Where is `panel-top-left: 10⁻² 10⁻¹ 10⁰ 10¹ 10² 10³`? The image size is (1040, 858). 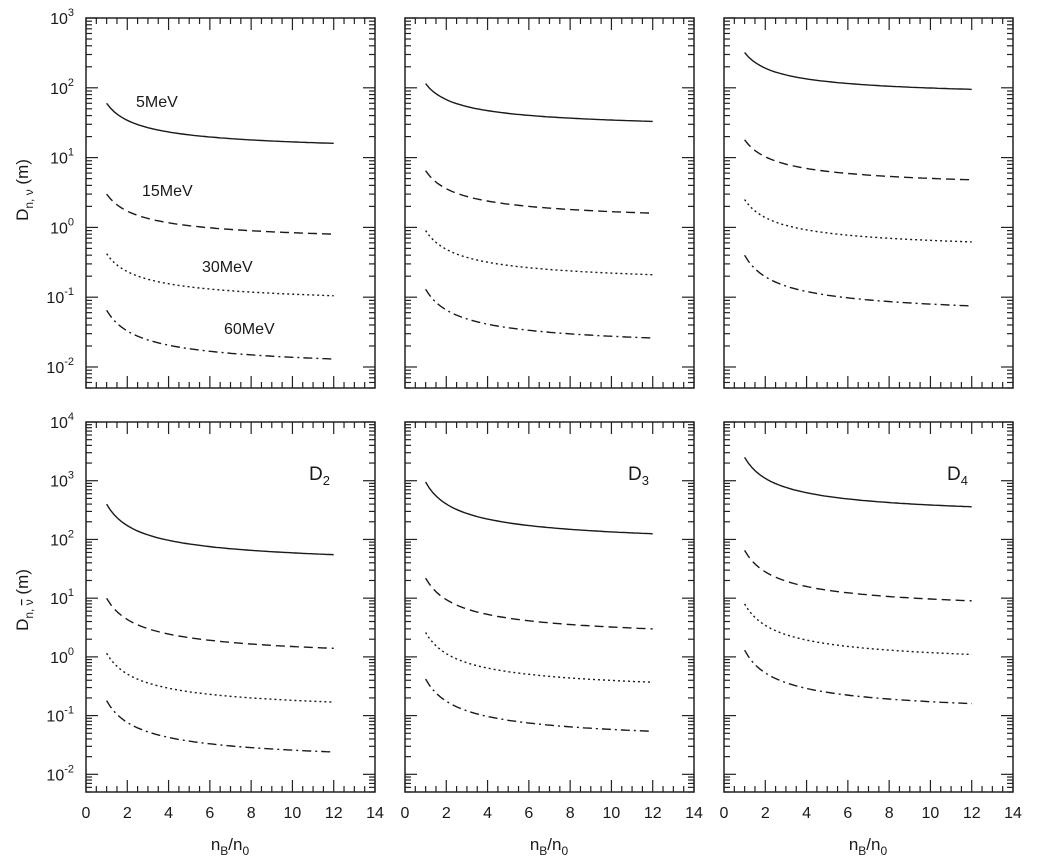
panel-top-left: 10⁻² 10⁻¹ 10⁰ 10¹ 10² 10³ is located at coordinates (211, 198).